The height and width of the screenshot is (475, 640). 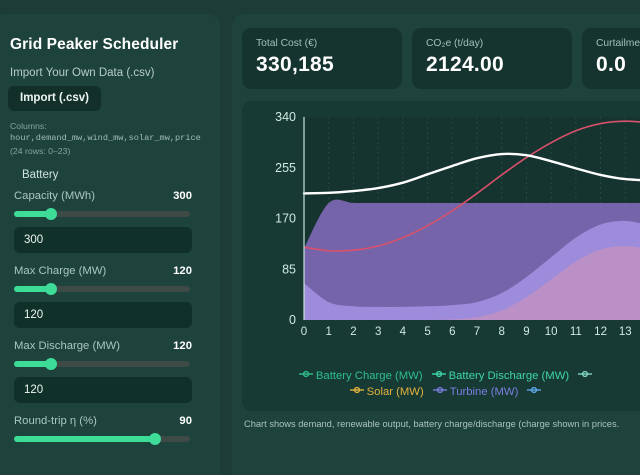 I want to click on x-axis-tick-label: 7, so click(x=477, y=332).